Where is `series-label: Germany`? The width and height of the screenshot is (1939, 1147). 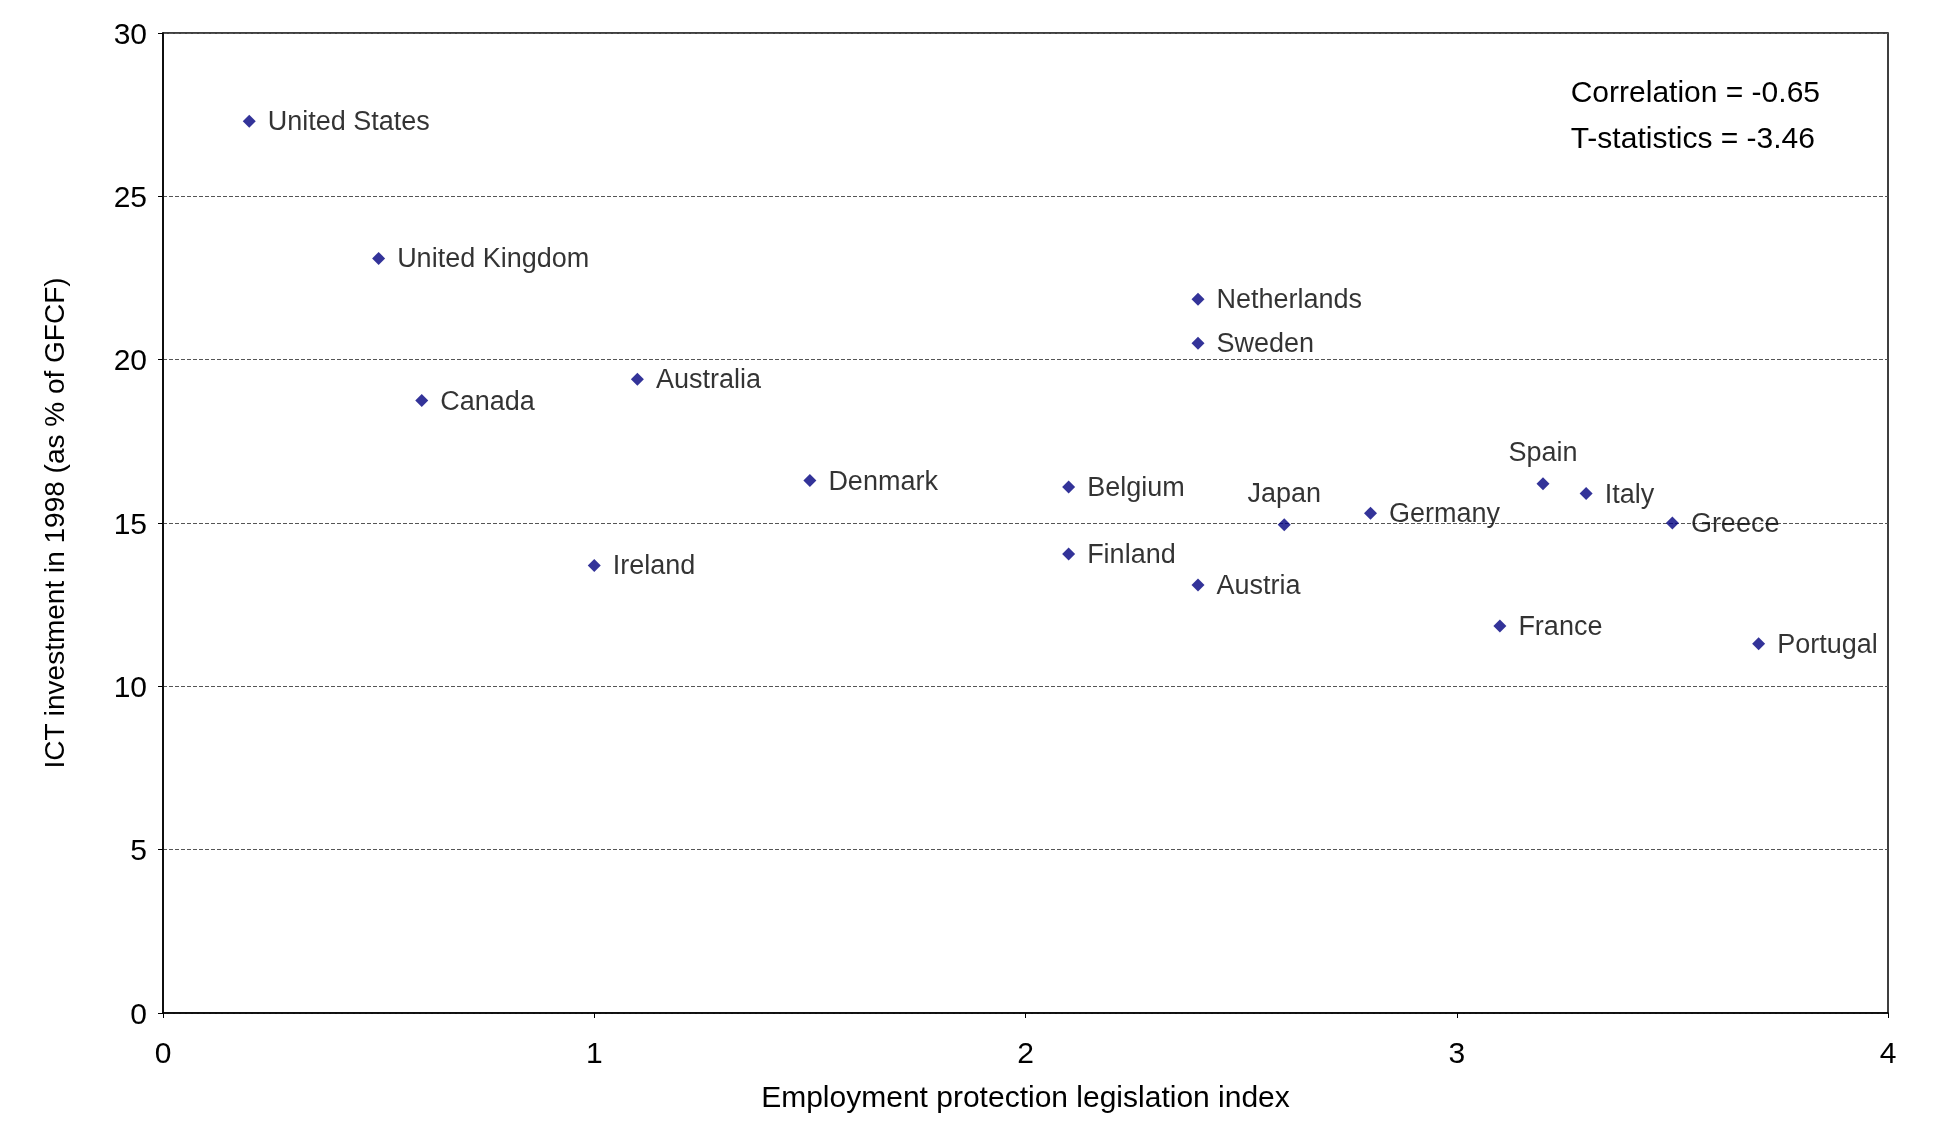
series-label: Germany is located at coordinates (1445, 513).